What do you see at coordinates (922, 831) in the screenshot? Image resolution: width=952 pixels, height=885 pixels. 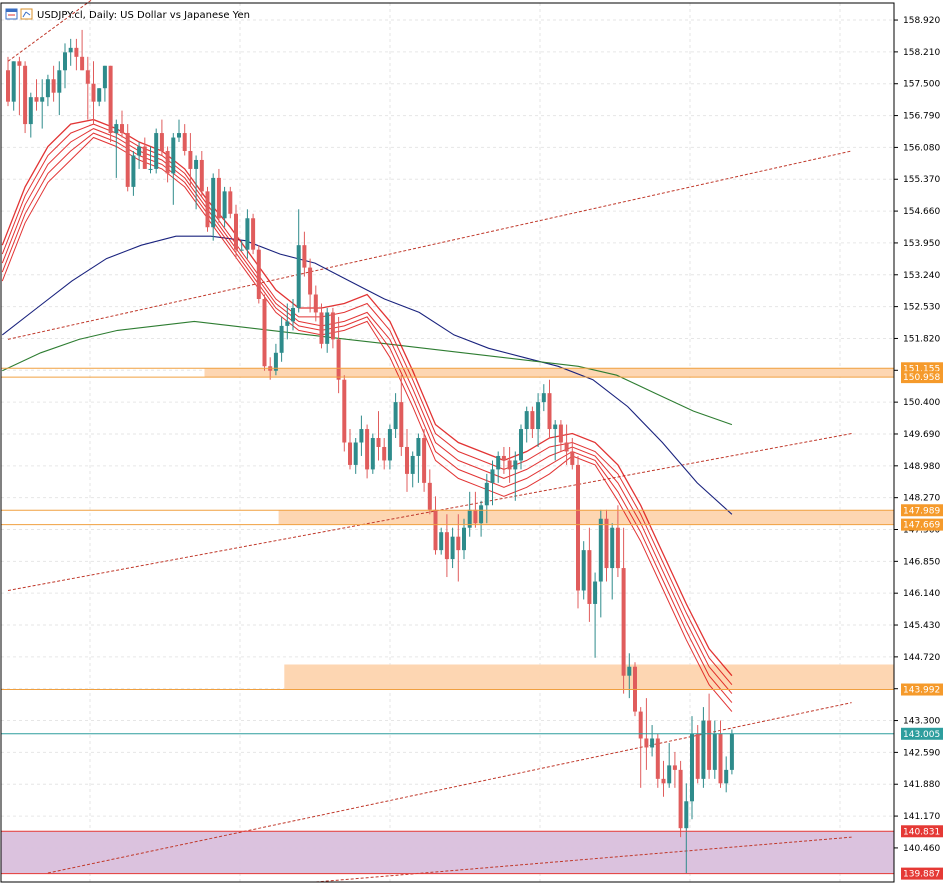 I see `price-tag: 140.831` at bounding box center [922, 831].